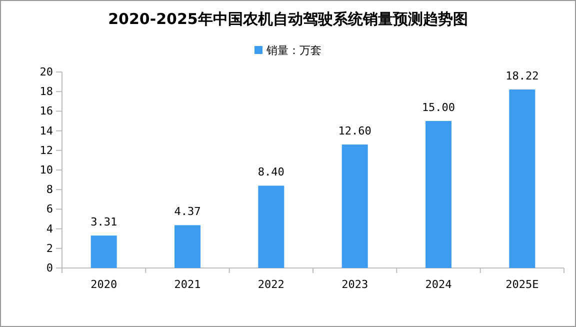 The image size is (576, 327). I want to click on text: 3.31, so click(104, 222).